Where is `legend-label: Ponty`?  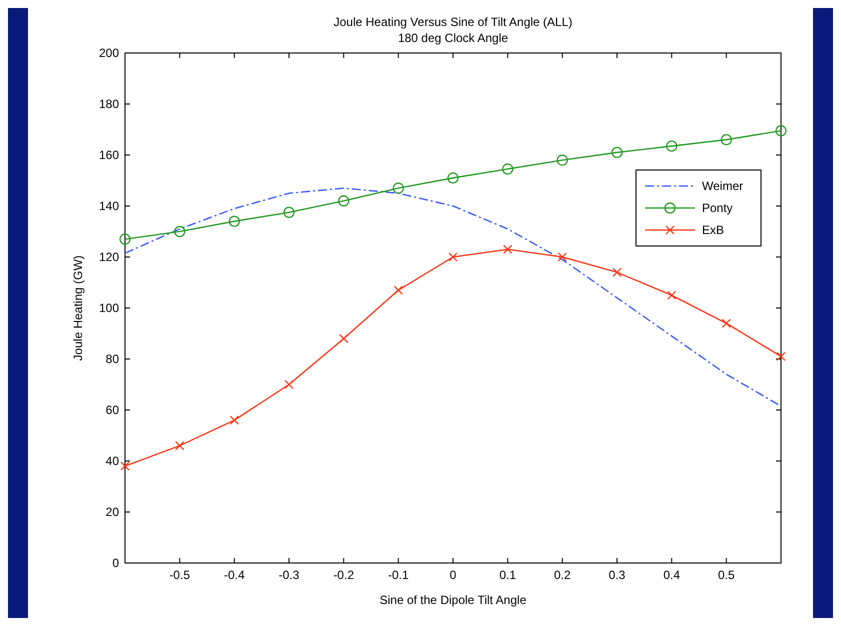 legend-label: Ponty is located at coordinates (717, 208).